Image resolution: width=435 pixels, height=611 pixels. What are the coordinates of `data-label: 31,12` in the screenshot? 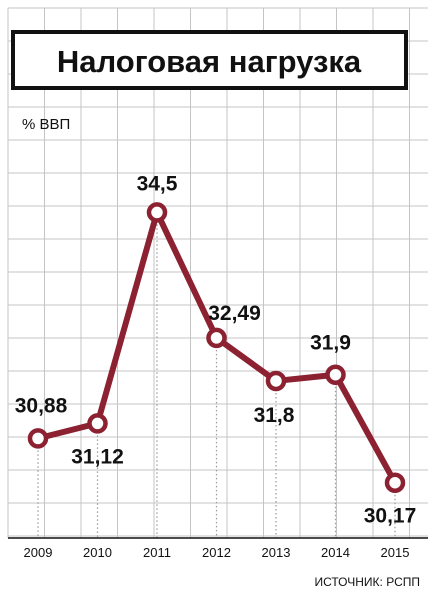 It's located at (97, 456).